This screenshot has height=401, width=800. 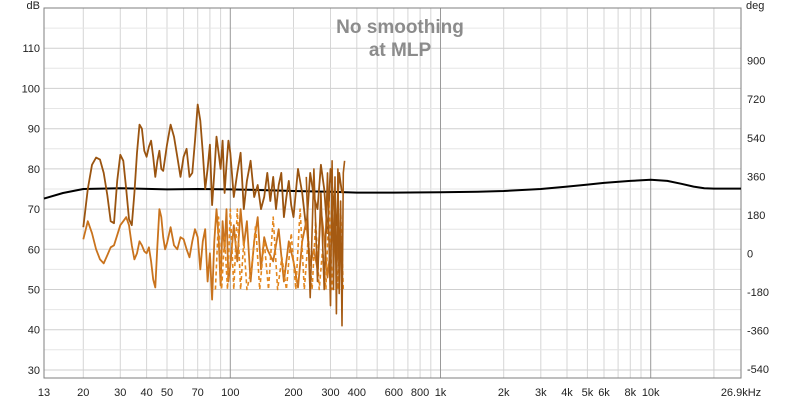 I want to click on y-tick-label: 100, so click(x=31, y=89).